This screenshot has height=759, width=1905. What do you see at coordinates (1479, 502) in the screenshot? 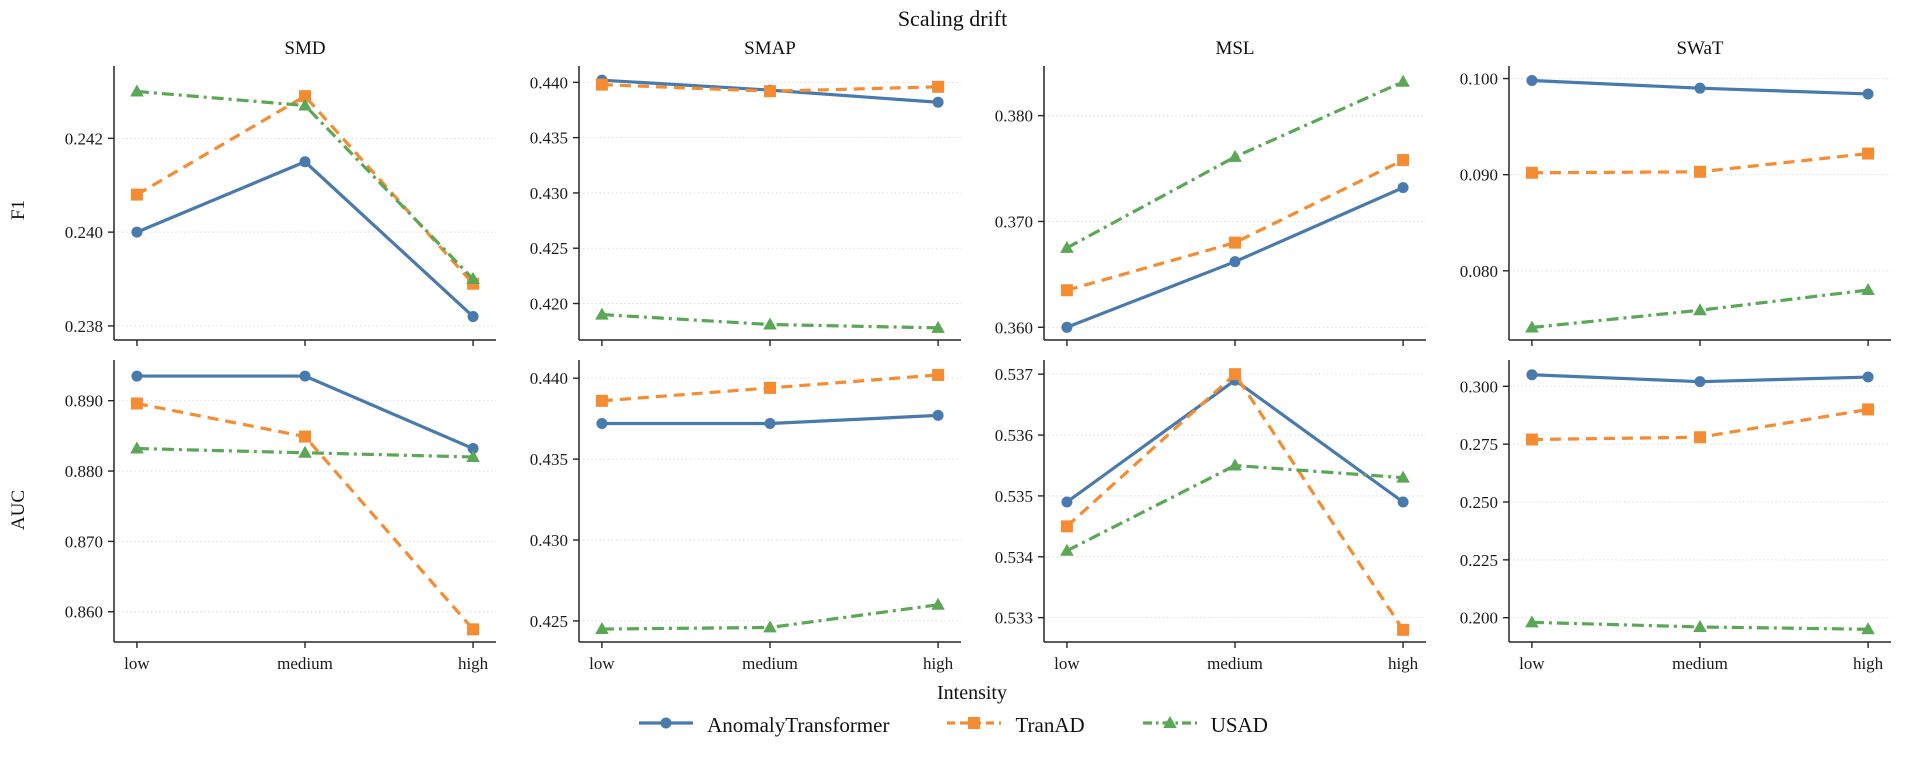
I see `svg-text: 0.250` at bounding box center [1479, 502].